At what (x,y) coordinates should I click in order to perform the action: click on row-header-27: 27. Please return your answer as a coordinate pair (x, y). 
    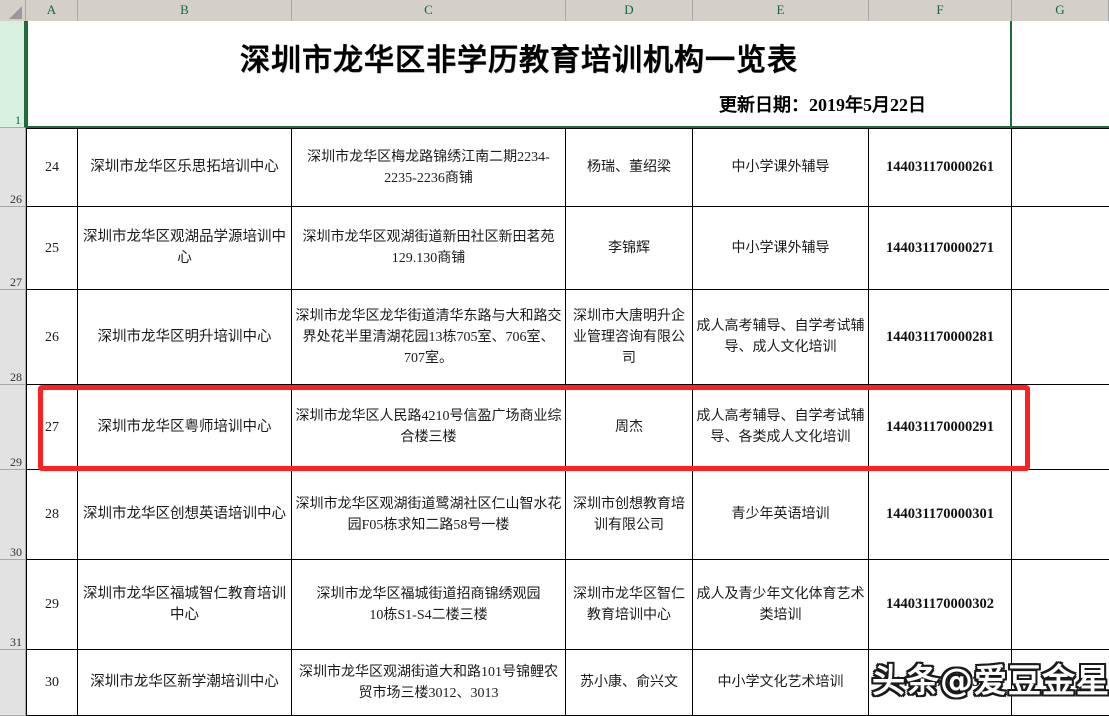
    Looking at the image, I should click on (13, 248).